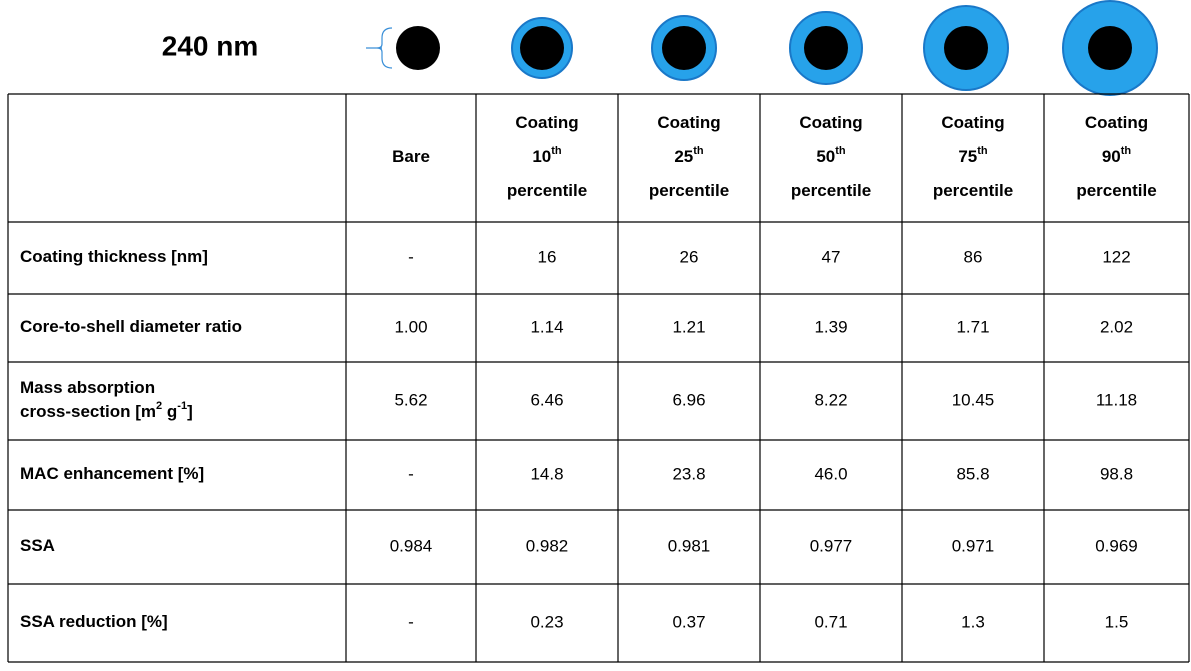 The width and height of the screenshot is (1191, 671). I want to click on column-header: 10th, so click(547, 156).